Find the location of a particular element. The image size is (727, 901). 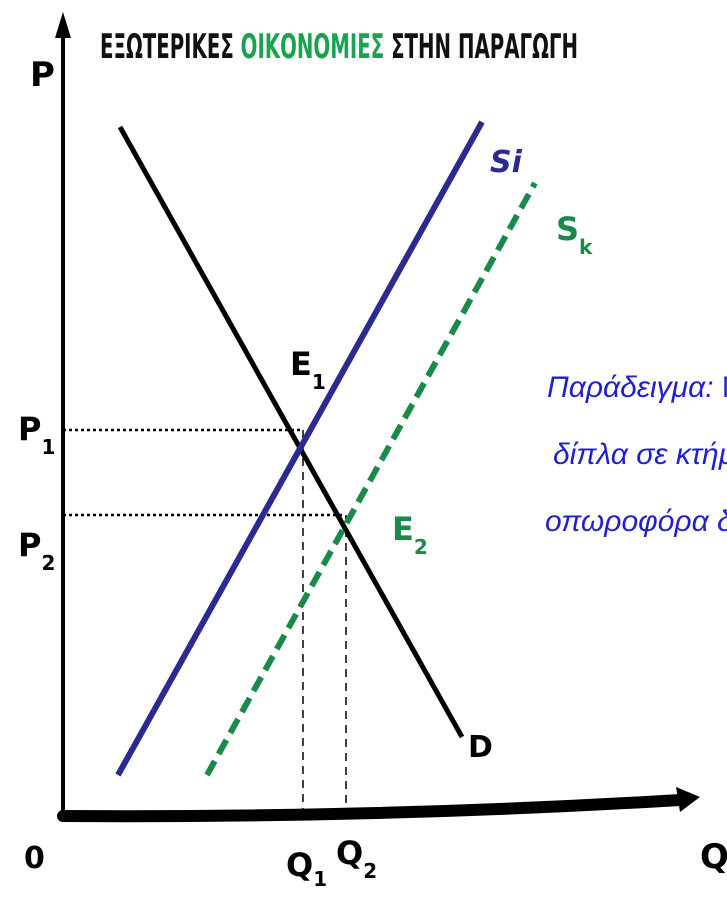

x-axis is located at coordinates (378, 805).